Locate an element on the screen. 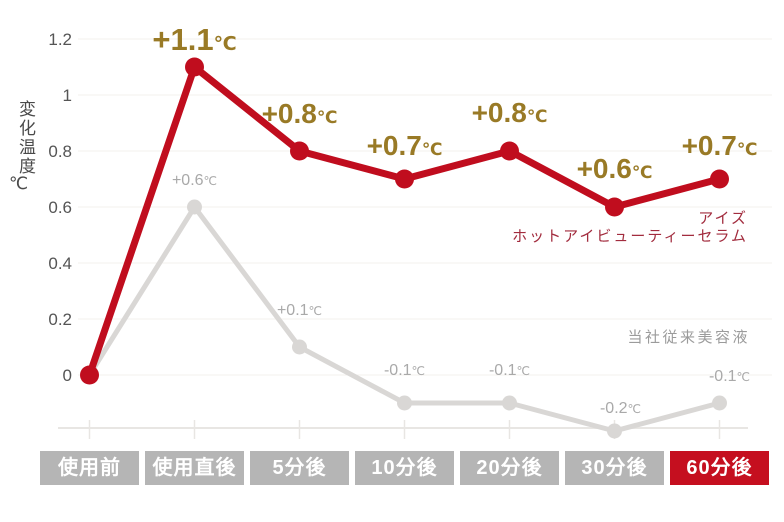 This screenshot has height=522, width=784. category-box: 使用前 is located at coordinates (89, 468).